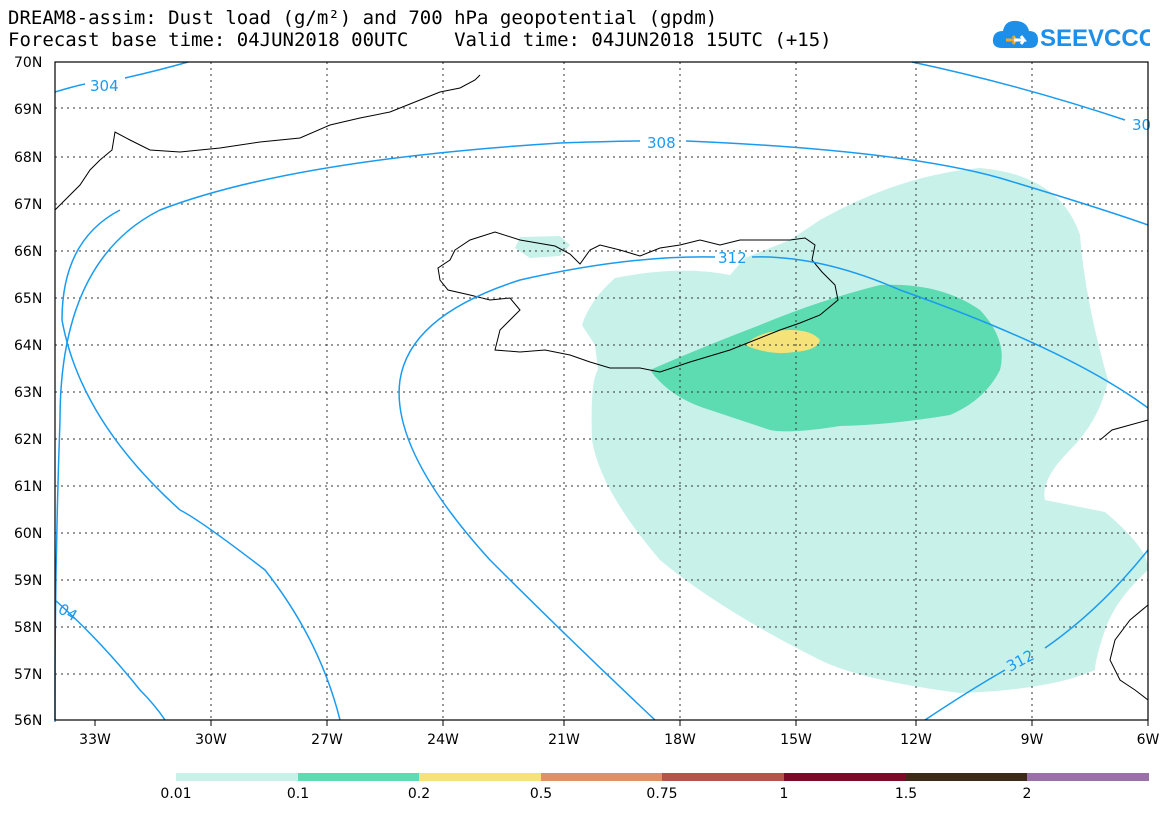 This screenshot has width=1175, height=815. What do you see at coordinates (211, 740) in the screenshot?
I see `lon-label: 30W` at bounding box center [211, 740].